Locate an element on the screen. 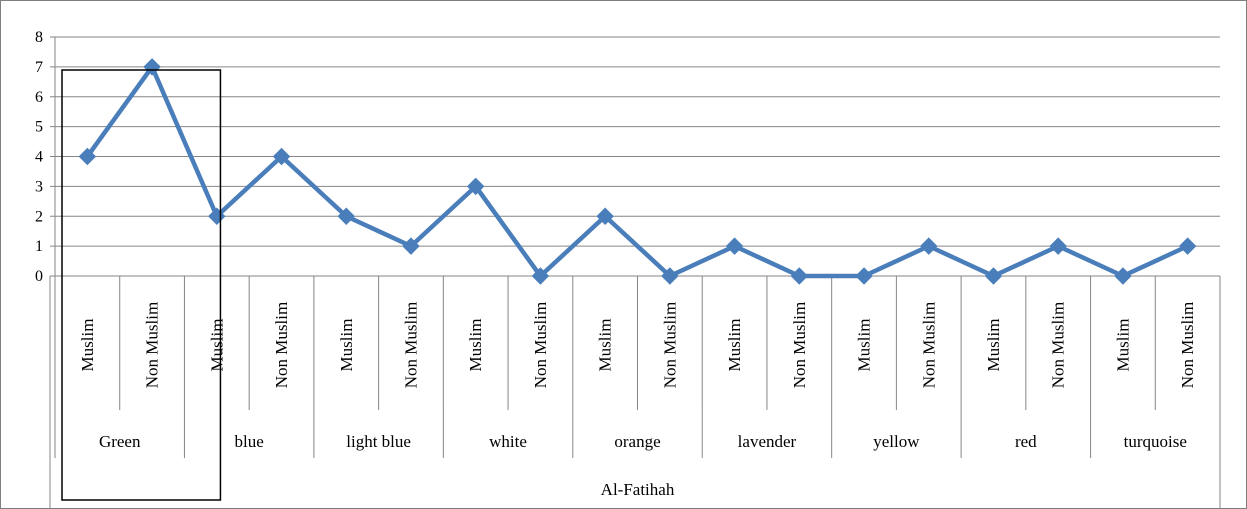  x-group-label: lavender is located at coordinates (767, 441).